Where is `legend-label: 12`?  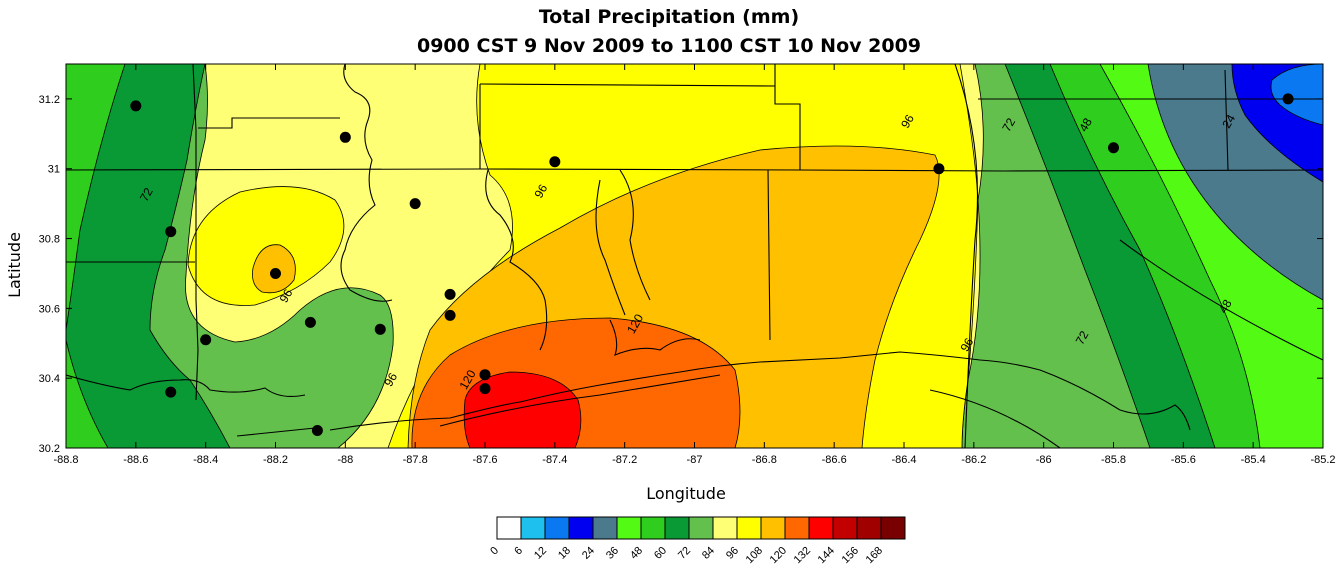 legend-label: 12 is located at coordinates (540, 553).